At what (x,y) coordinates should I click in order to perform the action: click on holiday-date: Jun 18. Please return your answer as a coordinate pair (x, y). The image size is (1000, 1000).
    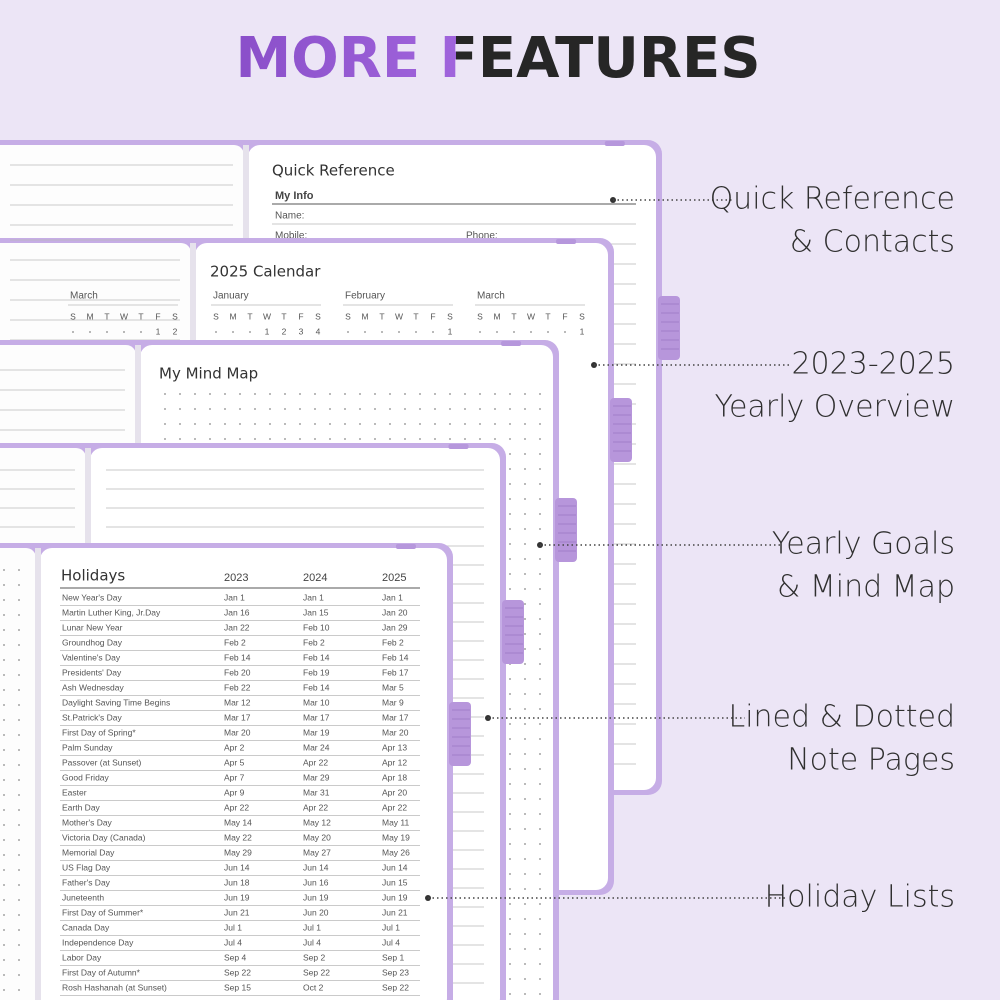
    Looking at the image, I should click on (237, 882).